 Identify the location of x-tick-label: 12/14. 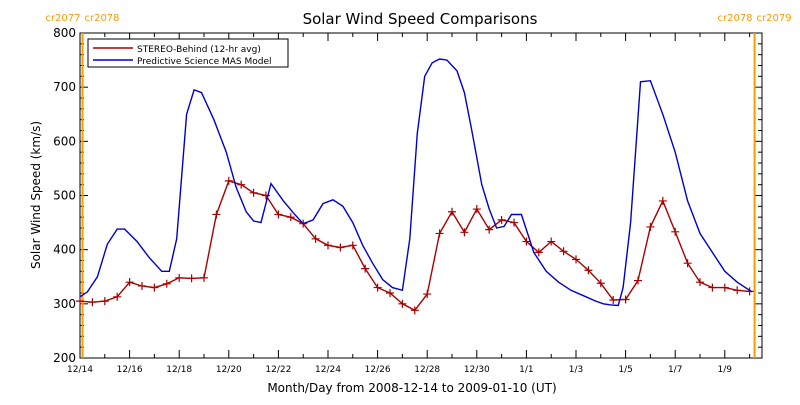
(80, 370).